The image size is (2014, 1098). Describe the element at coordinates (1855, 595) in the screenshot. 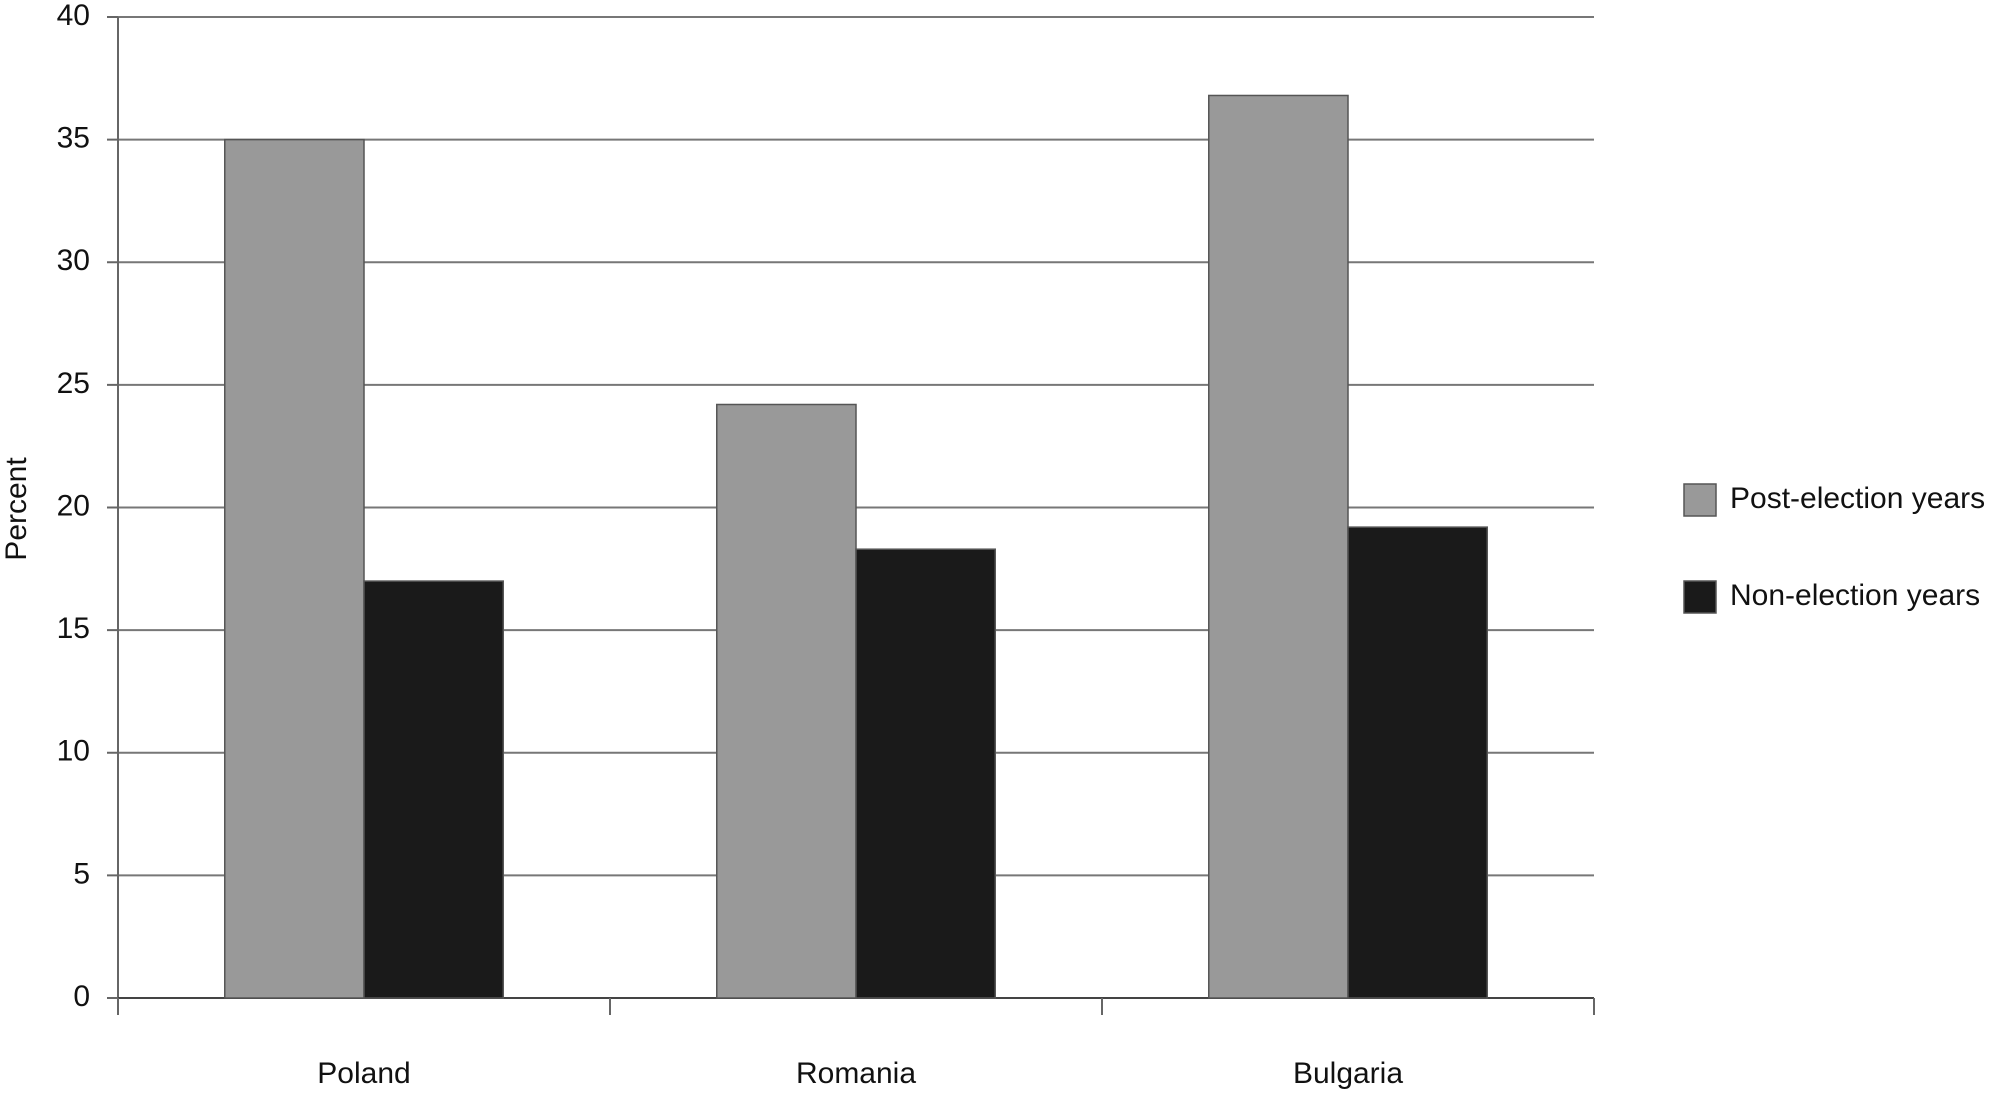

I see `legend-label: Non-election years` at that location.